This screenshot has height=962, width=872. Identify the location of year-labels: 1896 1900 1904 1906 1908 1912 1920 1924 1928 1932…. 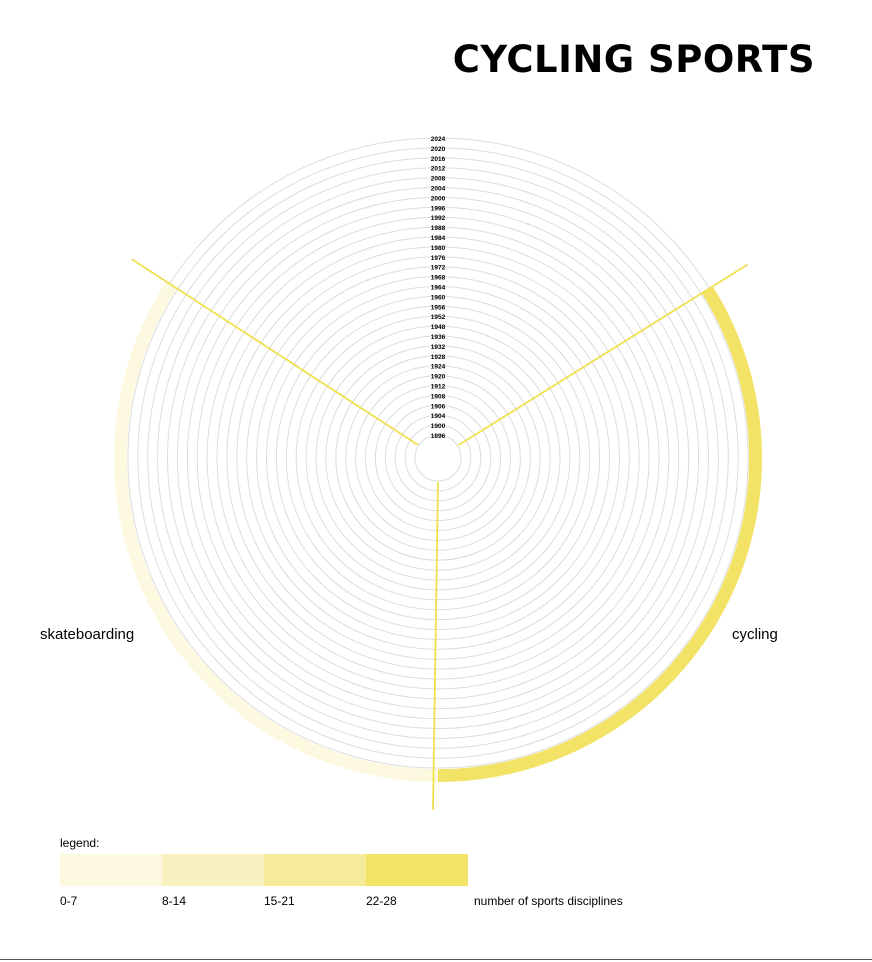
(438, 288).